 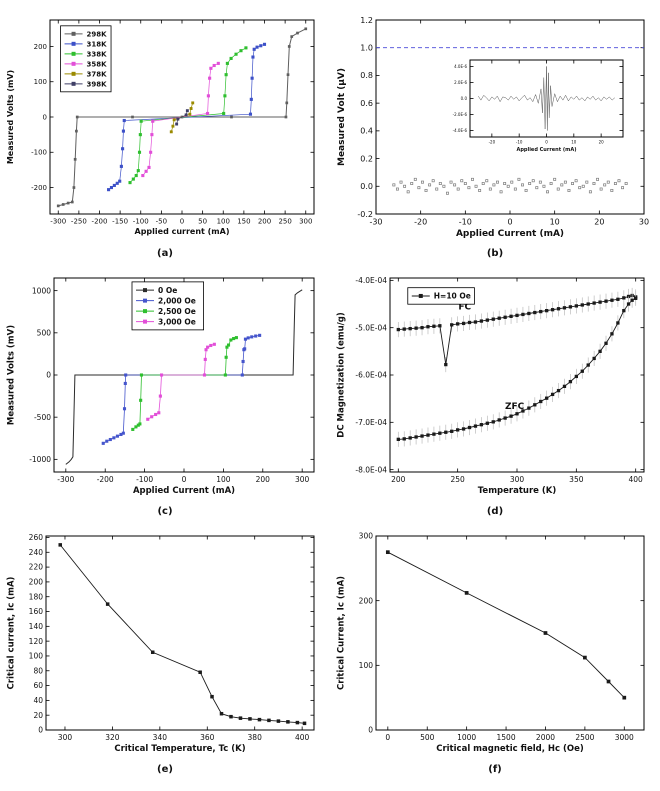 What do you see at coordinates (165, 511) in the screenshot?
I see `caption-c: (c)` at bounding box center [165, 511].